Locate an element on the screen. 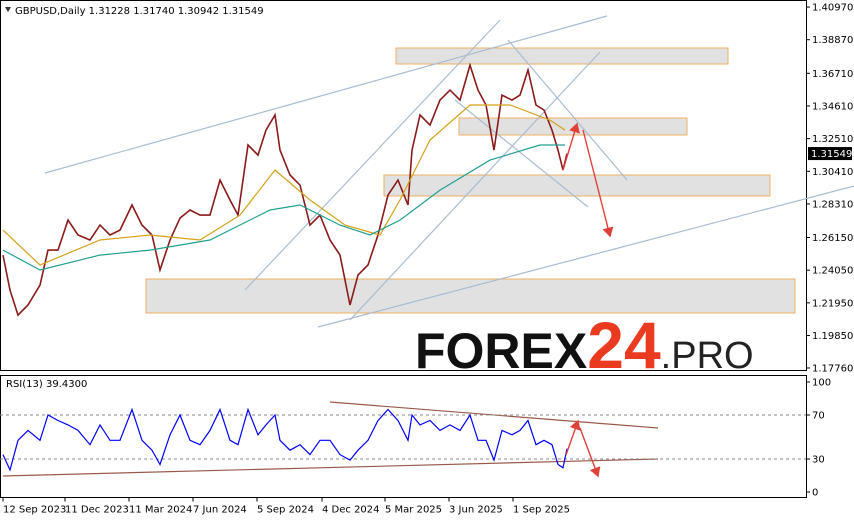 The height and width of the screenshot is (520, 854). watermark-suffix: .PRO is located at coordinates (707, 356).